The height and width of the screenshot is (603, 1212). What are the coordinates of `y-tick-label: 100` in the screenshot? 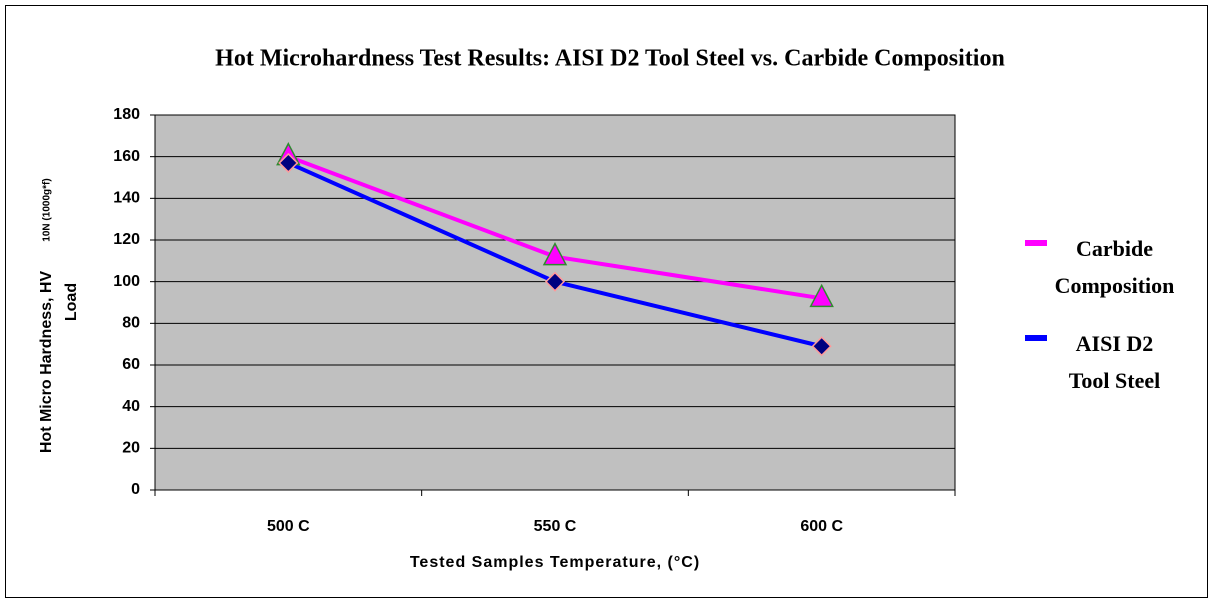 It's located at (126, 281).